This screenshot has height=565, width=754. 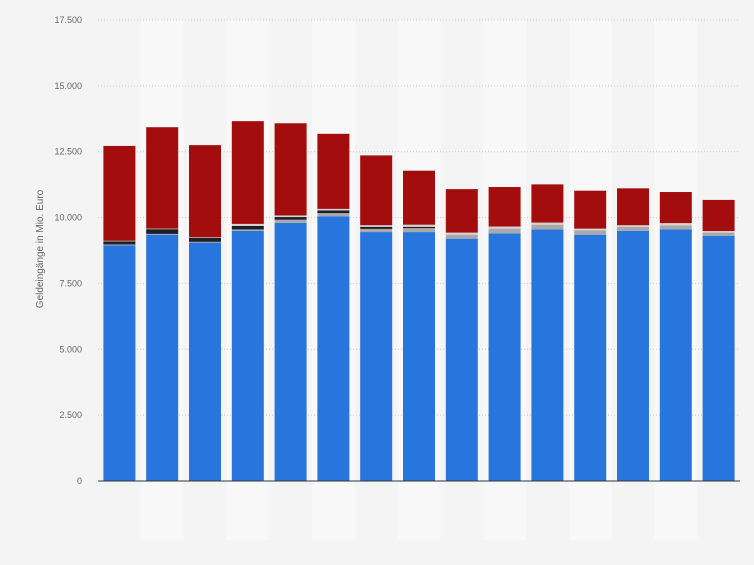 I want to click on y-axis-label: Geldeingänge in Mio. Euro, so click(x=40, y=248).